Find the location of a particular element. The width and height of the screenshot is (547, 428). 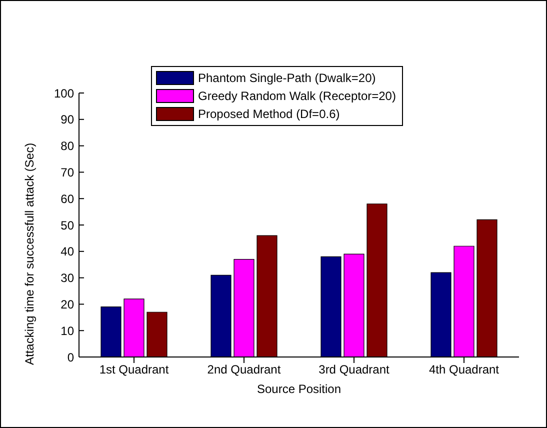

y-tick-label: 70 is located at coordinates (67, 172).